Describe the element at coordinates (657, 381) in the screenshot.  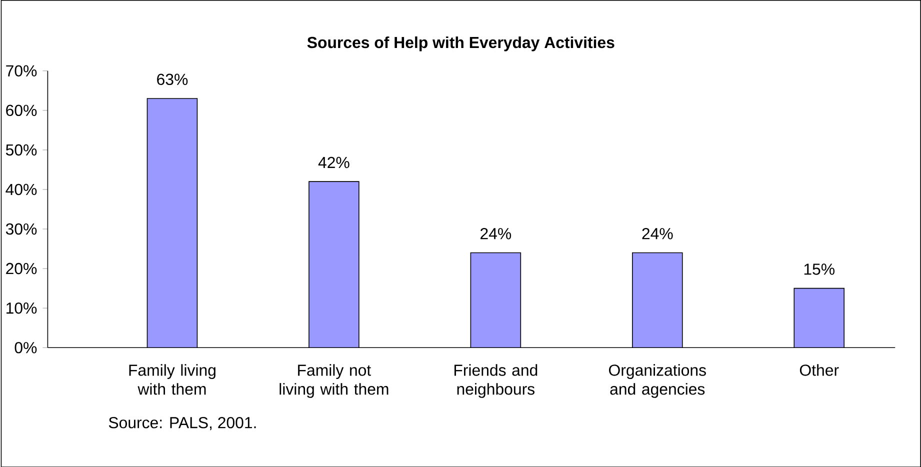
I see `x-tick-label: Organizations and agencies` at that location.